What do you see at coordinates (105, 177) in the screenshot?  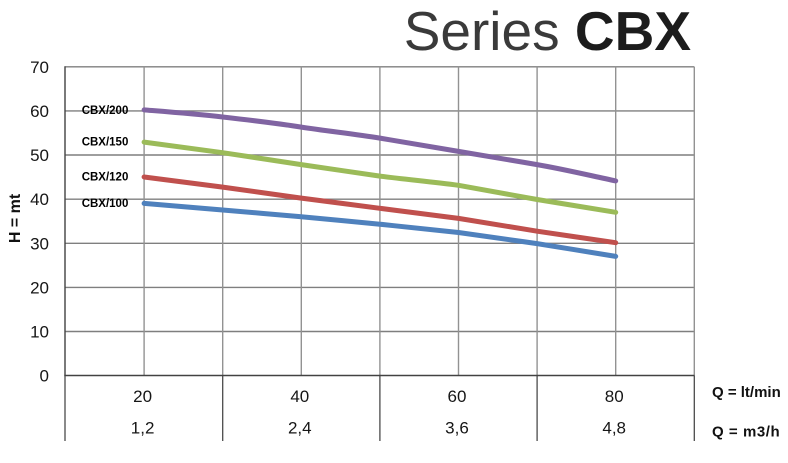 I see `svg-text: CBX/120` at bounding box center [105, 177].